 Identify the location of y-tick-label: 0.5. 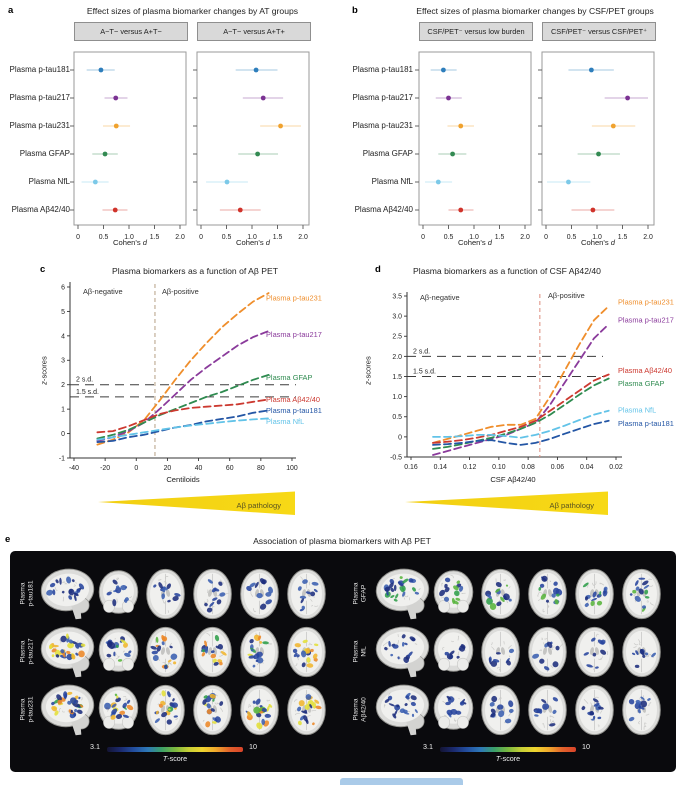
(397, 417).